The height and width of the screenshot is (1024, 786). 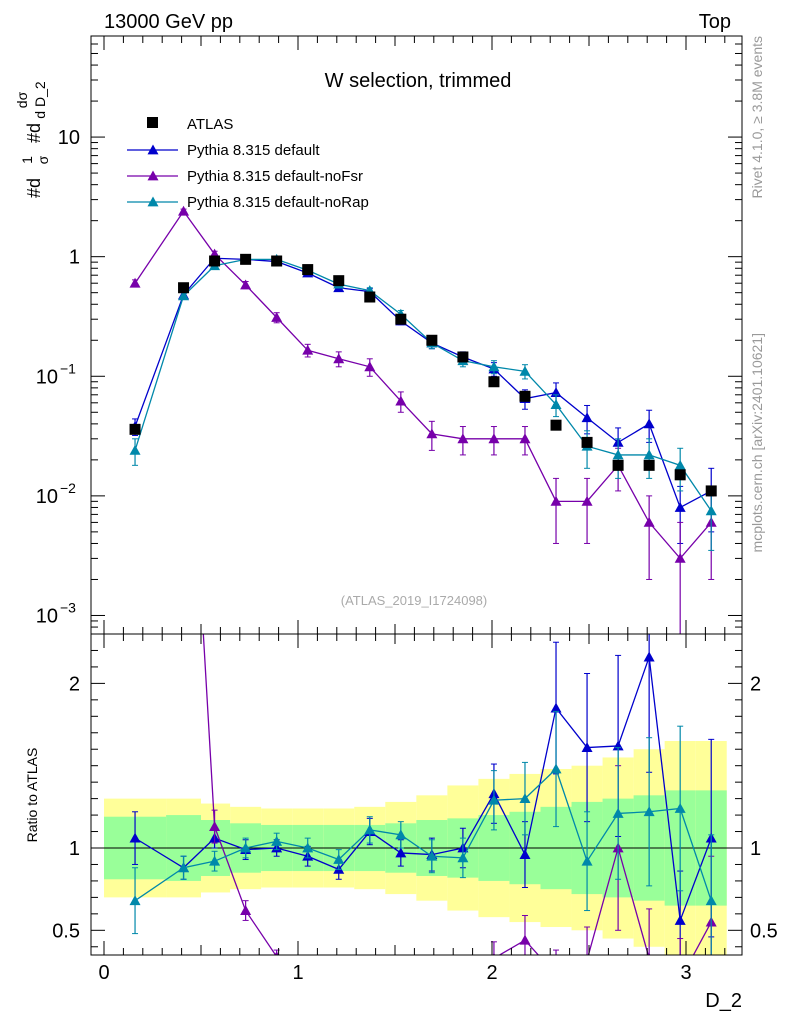 I want to click on ratio-ytick-label-right-1: 1, so click(x=755, y=849).